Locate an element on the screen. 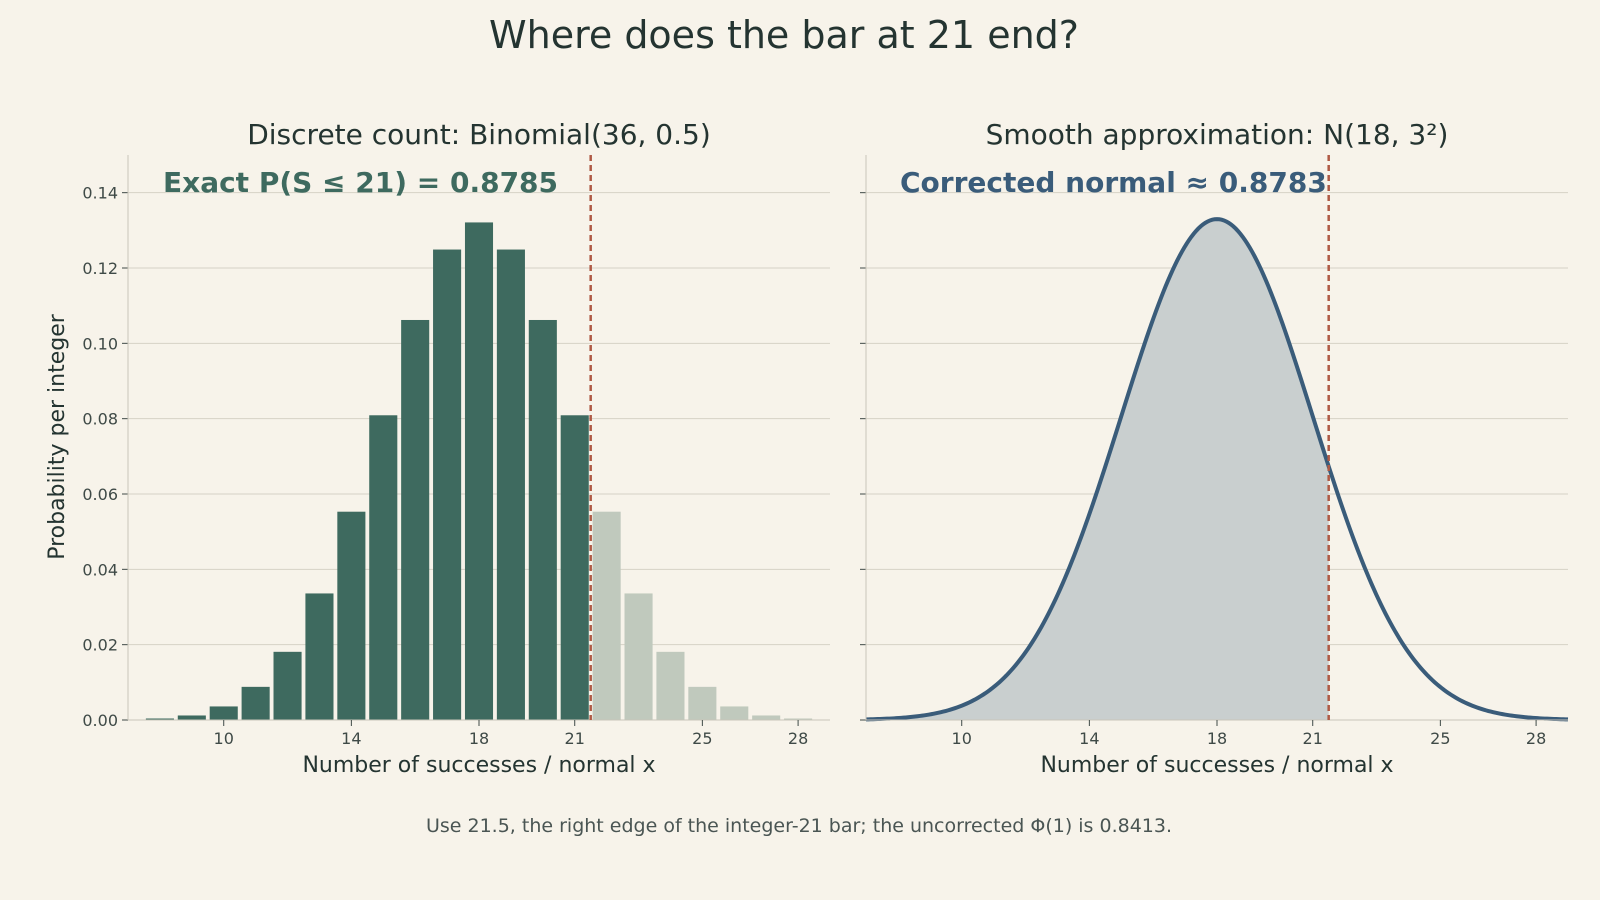 This screenshot has height=900, width=1600. binomial-y-tick-label: 0.06 is located at coordinates (100, 494).